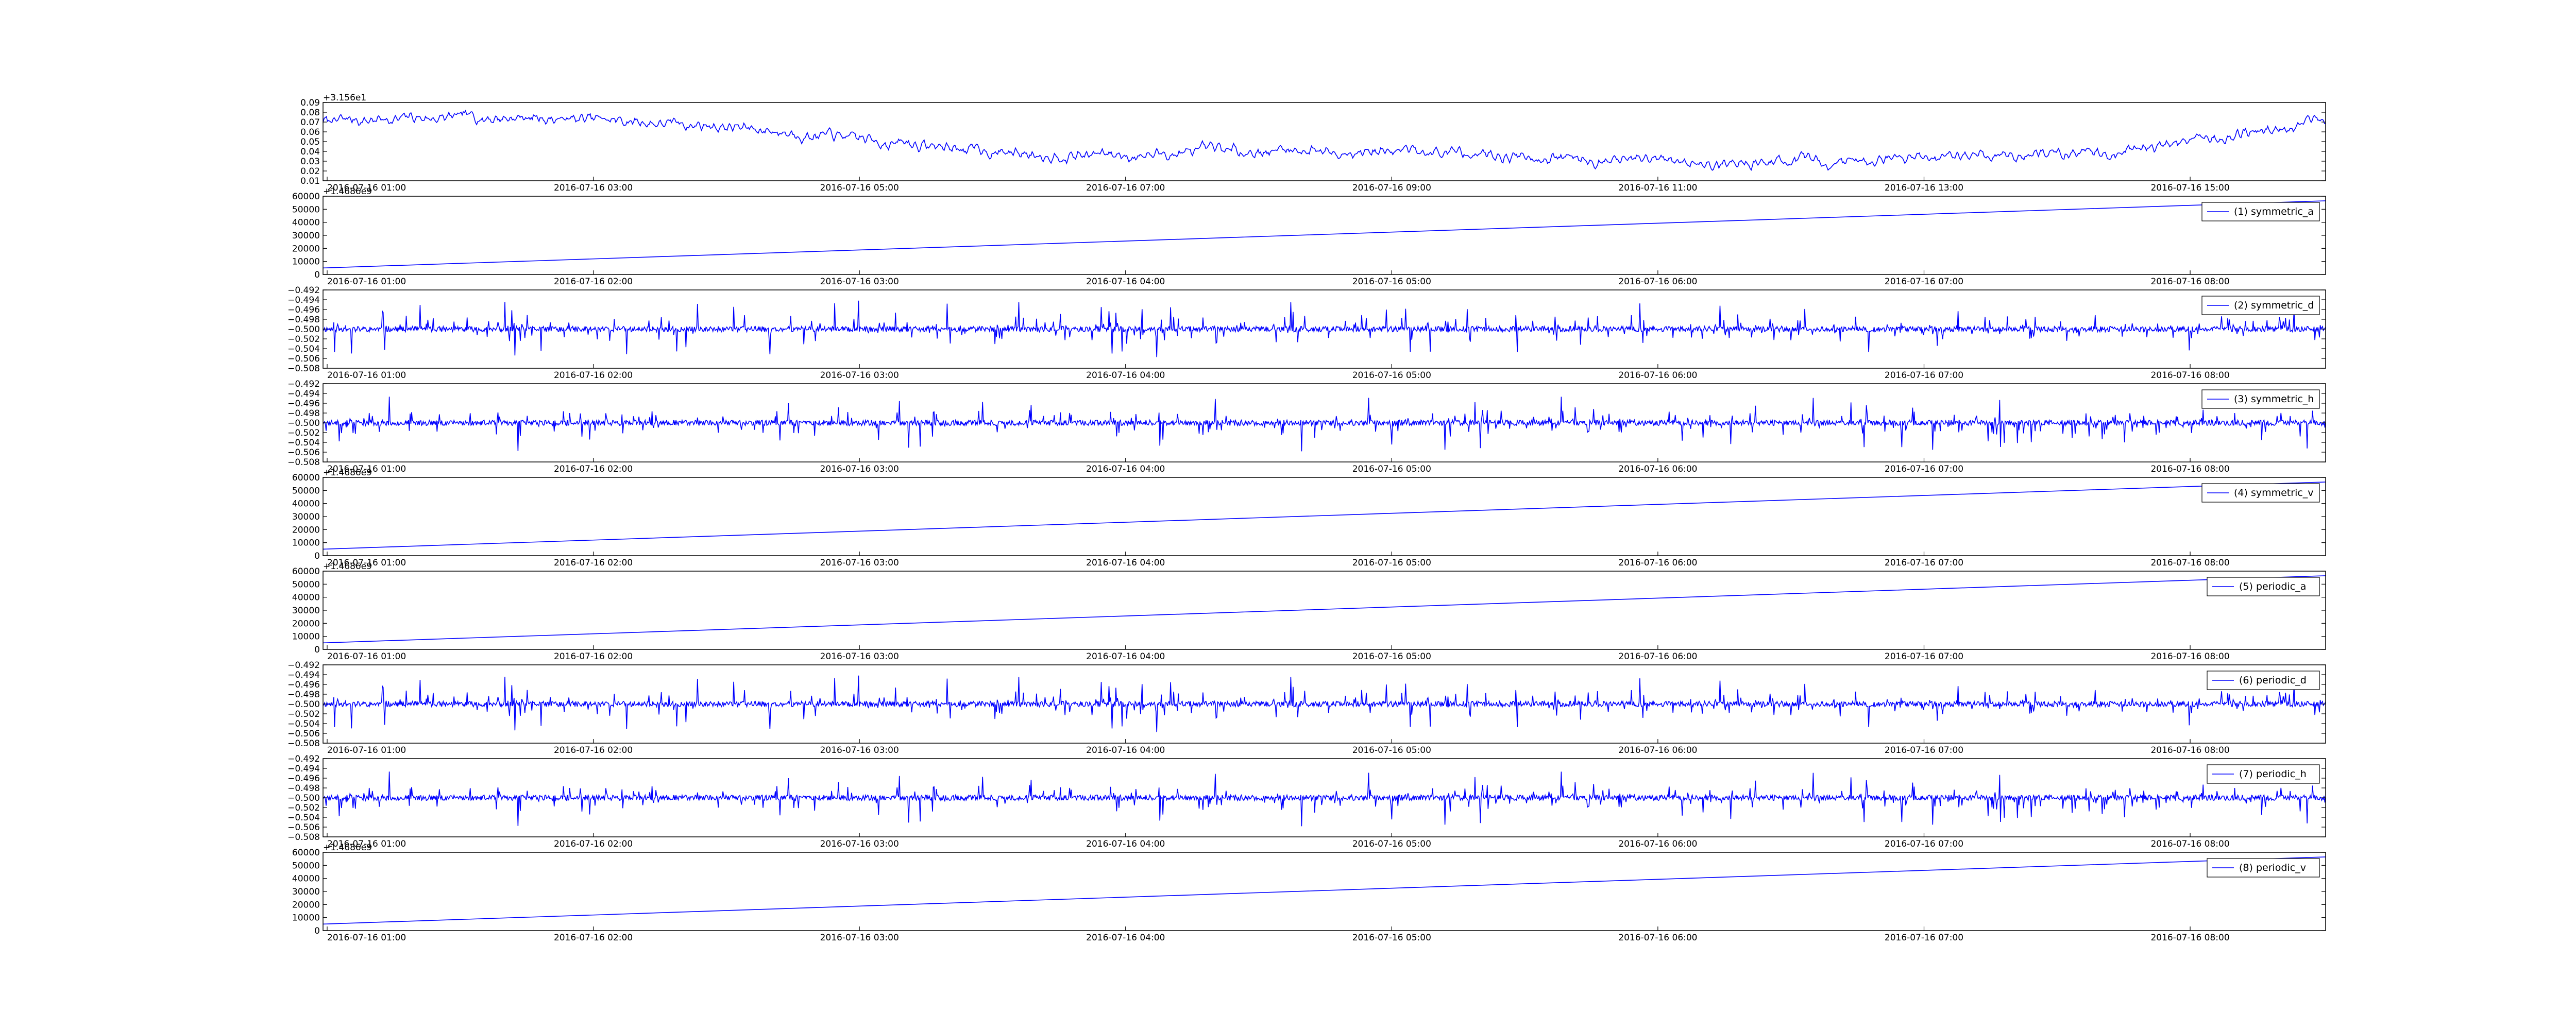 The height and width of the screenshot is (1030, 2576). What do you see at coordinates (2274, 305) in the screenshot?
I see `legend-label: (2) symmetric_d` at bounding box center [2274, 305].